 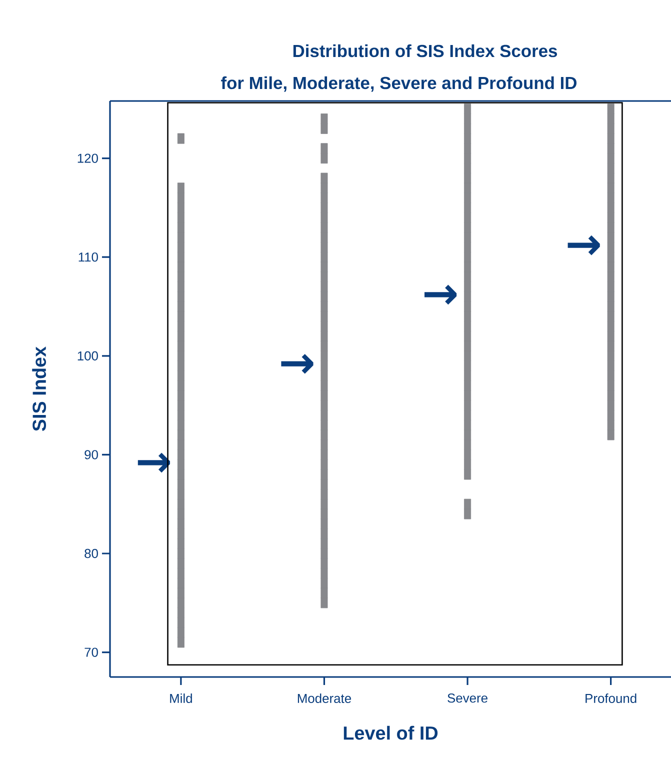 What do you see at coordinates (398, 84) in the screenshot?
I see `chart-subtitle: for Mile, Moderate, Severe and Profound ID` at bounding box center [398, 84].